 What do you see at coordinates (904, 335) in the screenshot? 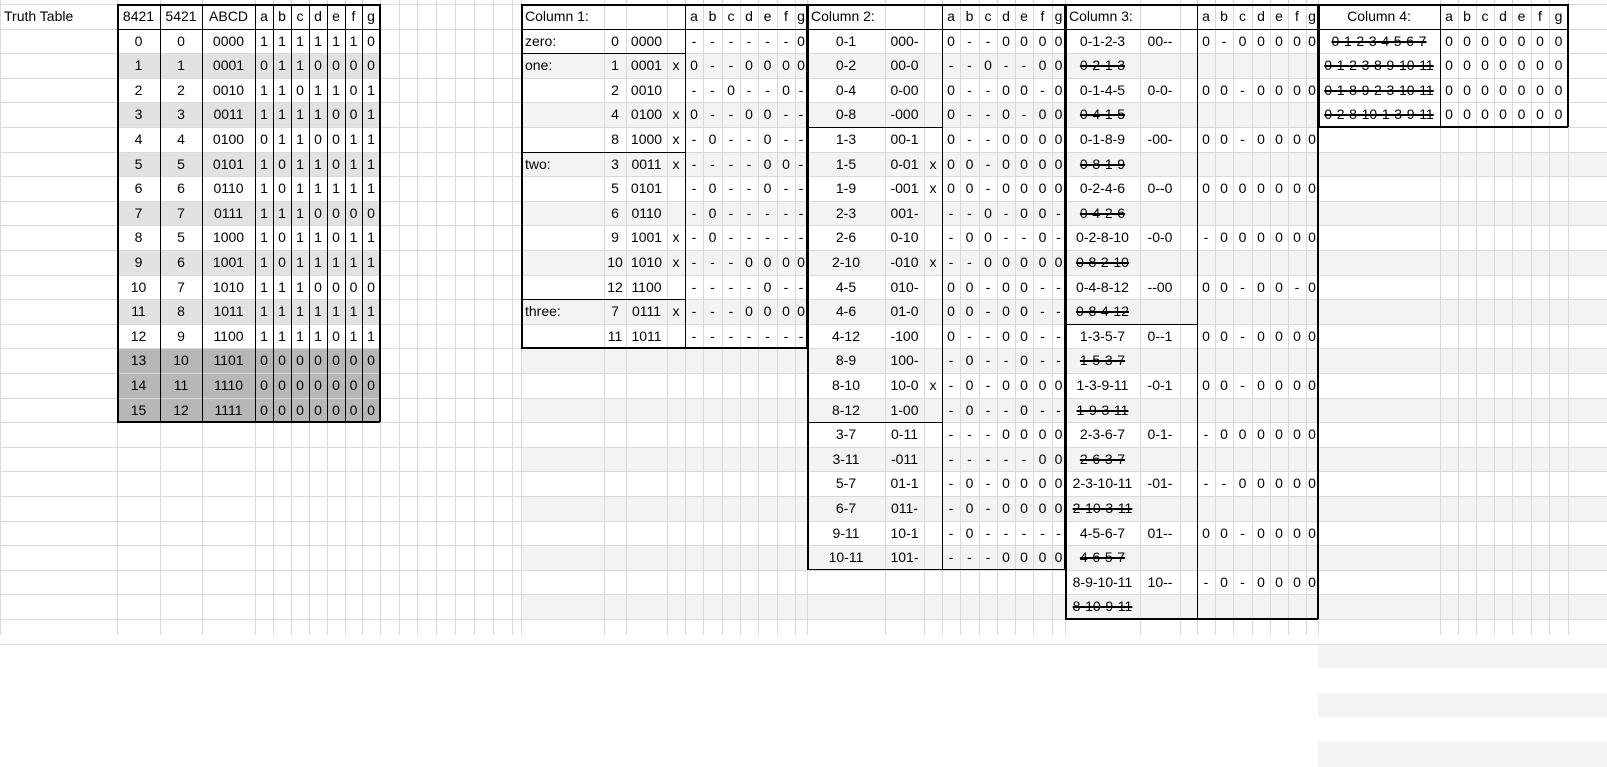
I see `implicant-binary: -100` at bounding box center [904, 335].